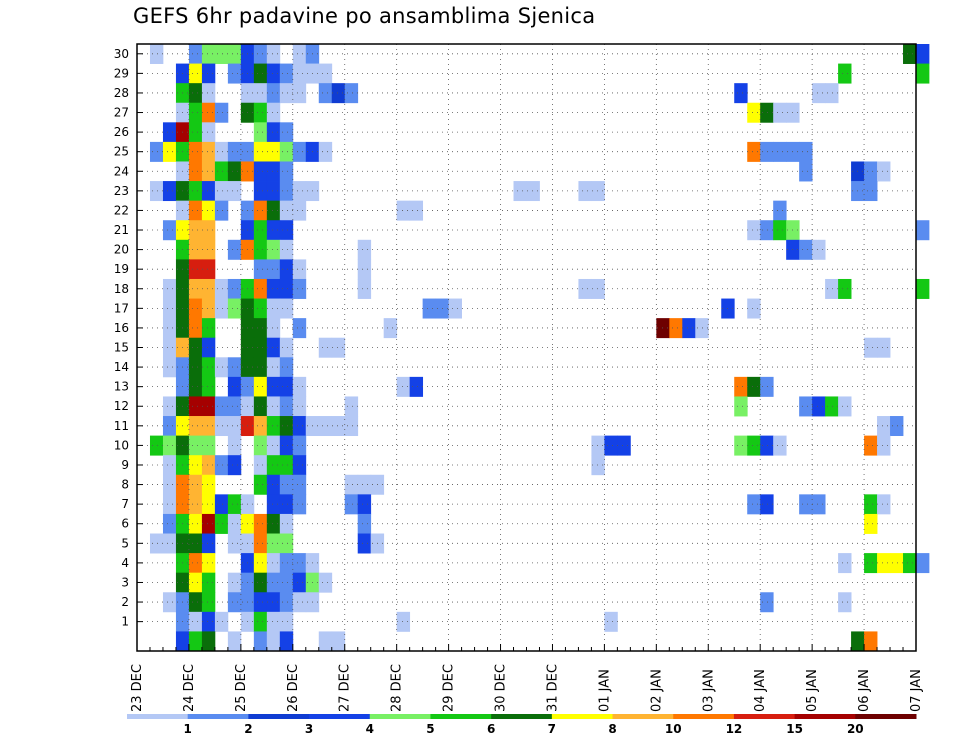  Describe the element at coordinates (125, 622) in the screenshot. I see `y-tick-label: 1` at that location.